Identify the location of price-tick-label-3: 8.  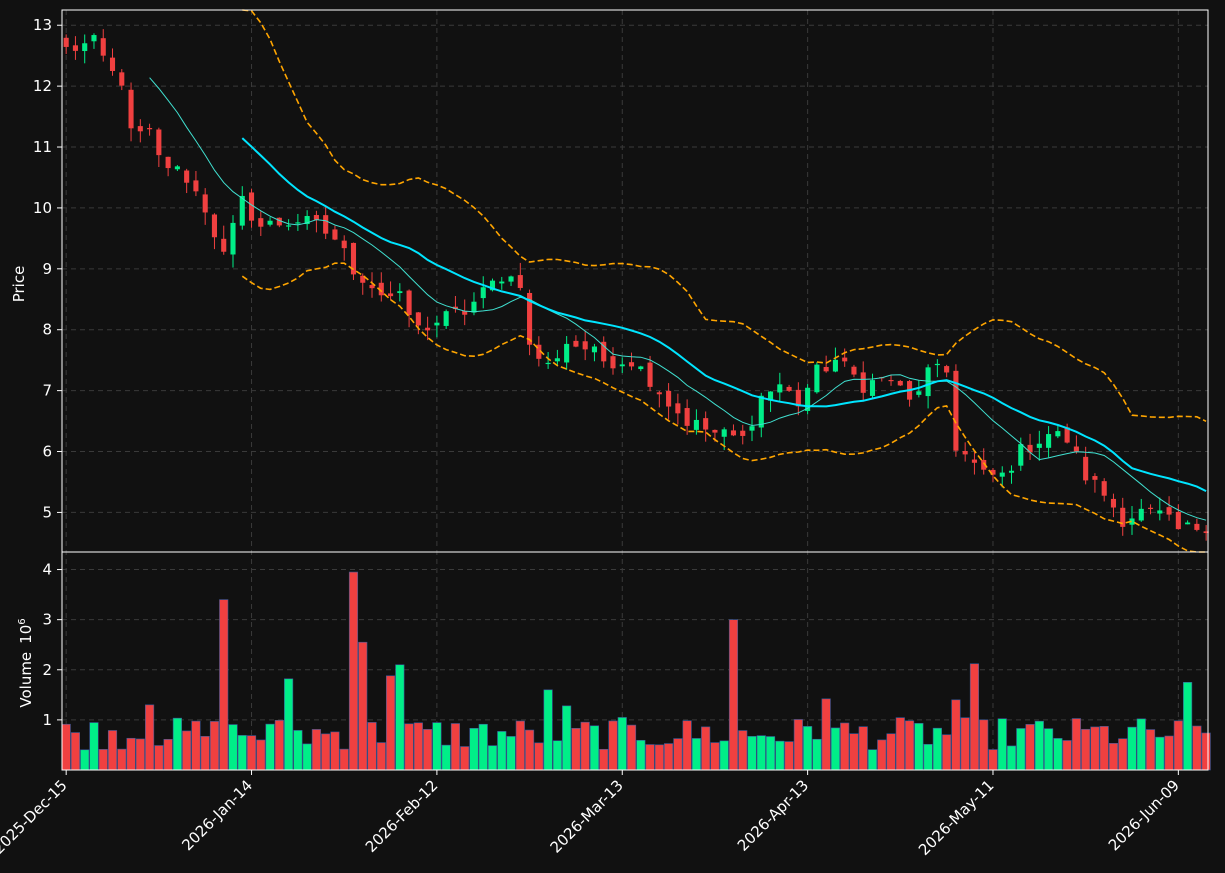
(47, 330).